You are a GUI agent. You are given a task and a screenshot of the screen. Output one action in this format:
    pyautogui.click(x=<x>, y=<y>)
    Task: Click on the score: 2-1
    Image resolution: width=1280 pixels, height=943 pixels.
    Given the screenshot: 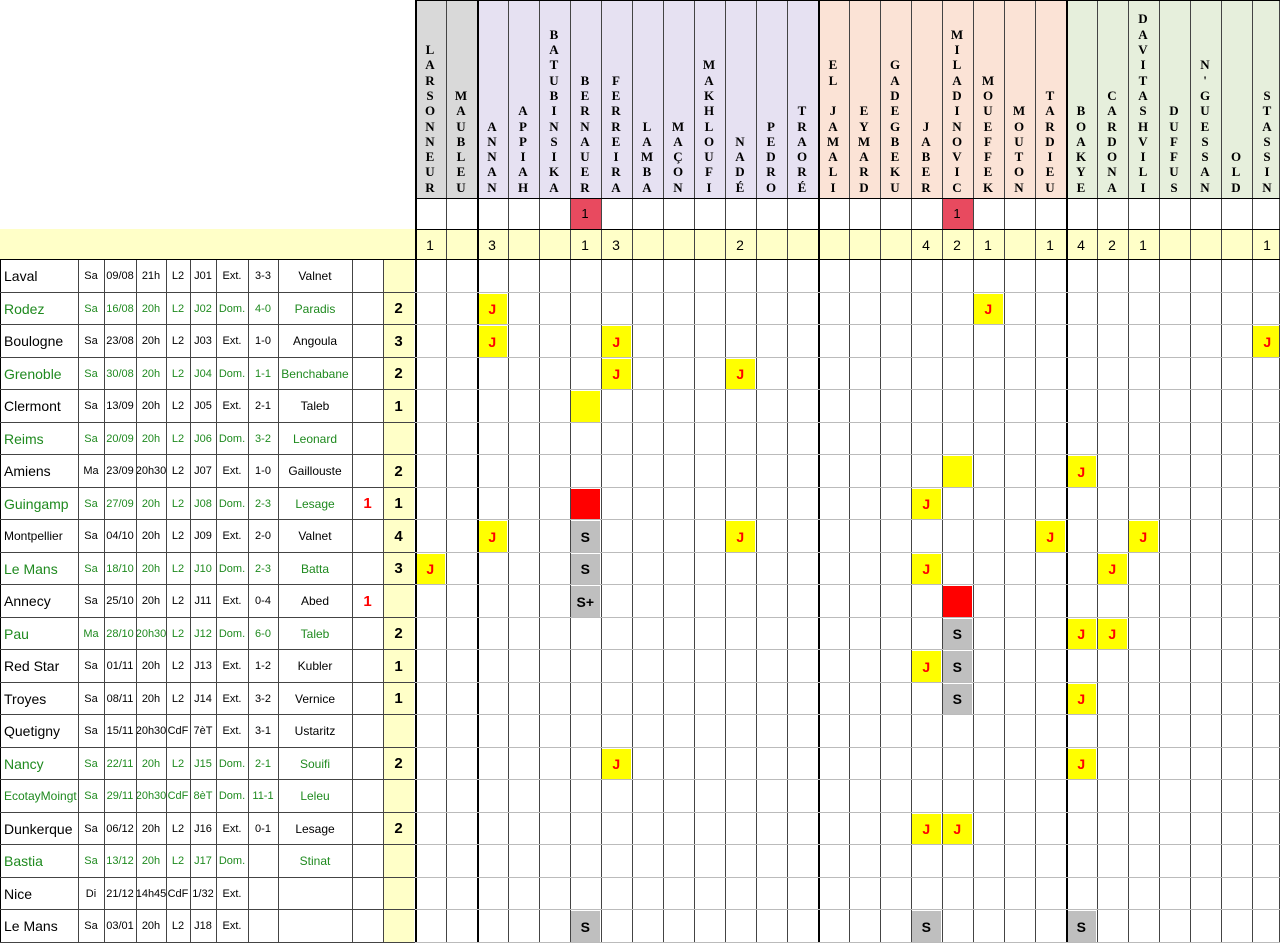 What is the action you would take?
    pyautogui.click(x=263, y=764)
    